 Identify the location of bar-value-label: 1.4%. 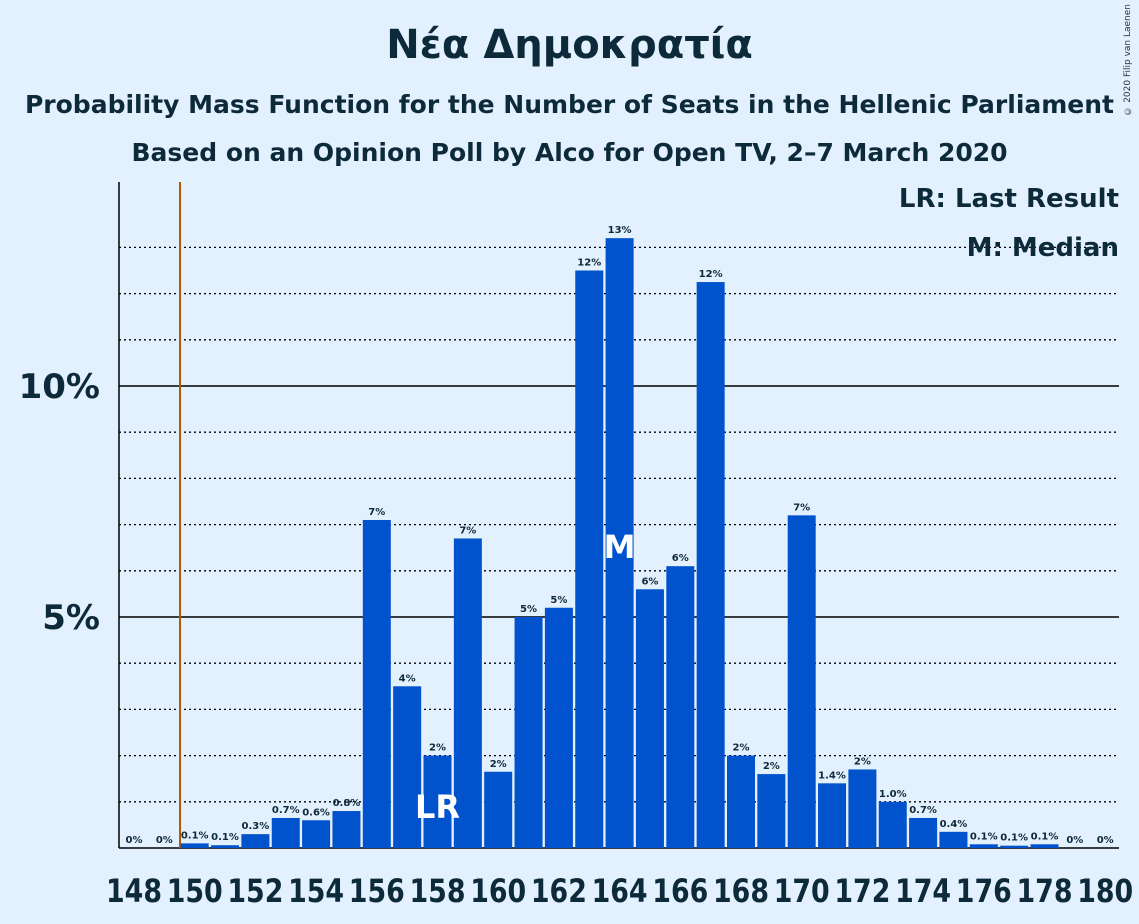
(832, 775).